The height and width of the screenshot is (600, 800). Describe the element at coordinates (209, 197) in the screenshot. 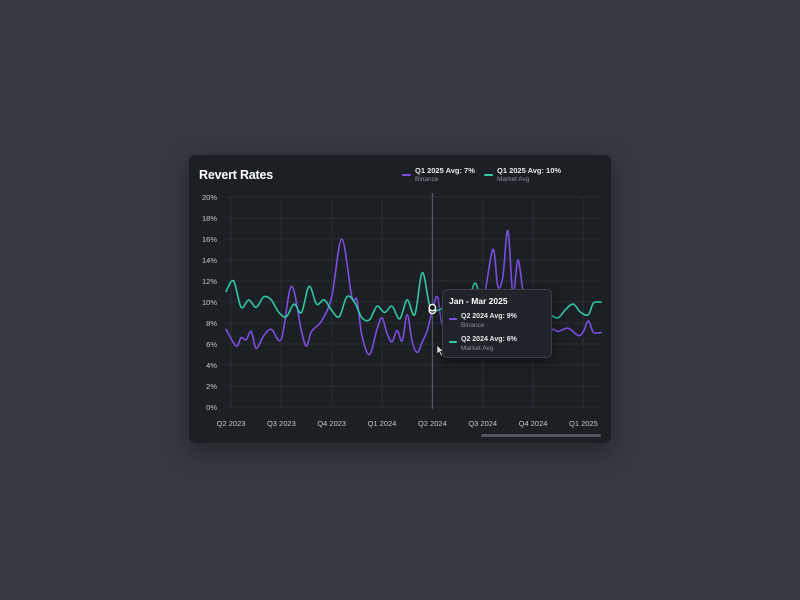

I see `y-tick-label: 20%` at that location.